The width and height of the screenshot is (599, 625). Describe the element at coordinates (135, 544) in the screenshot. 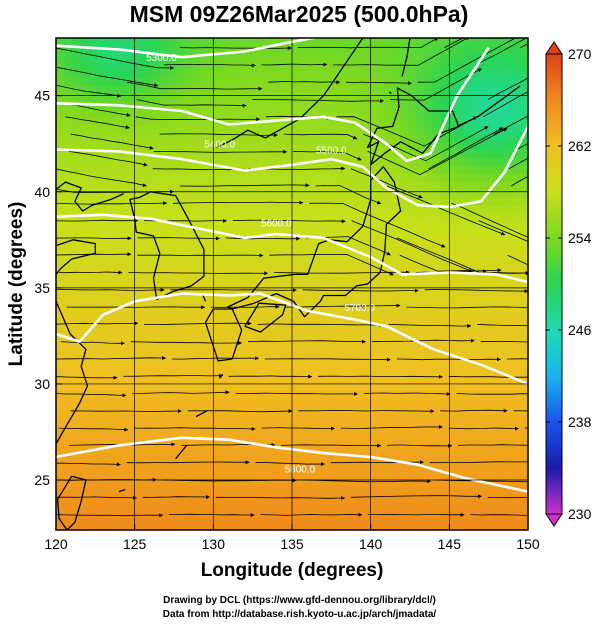

I see `lon-tick-125: 125` at that location.